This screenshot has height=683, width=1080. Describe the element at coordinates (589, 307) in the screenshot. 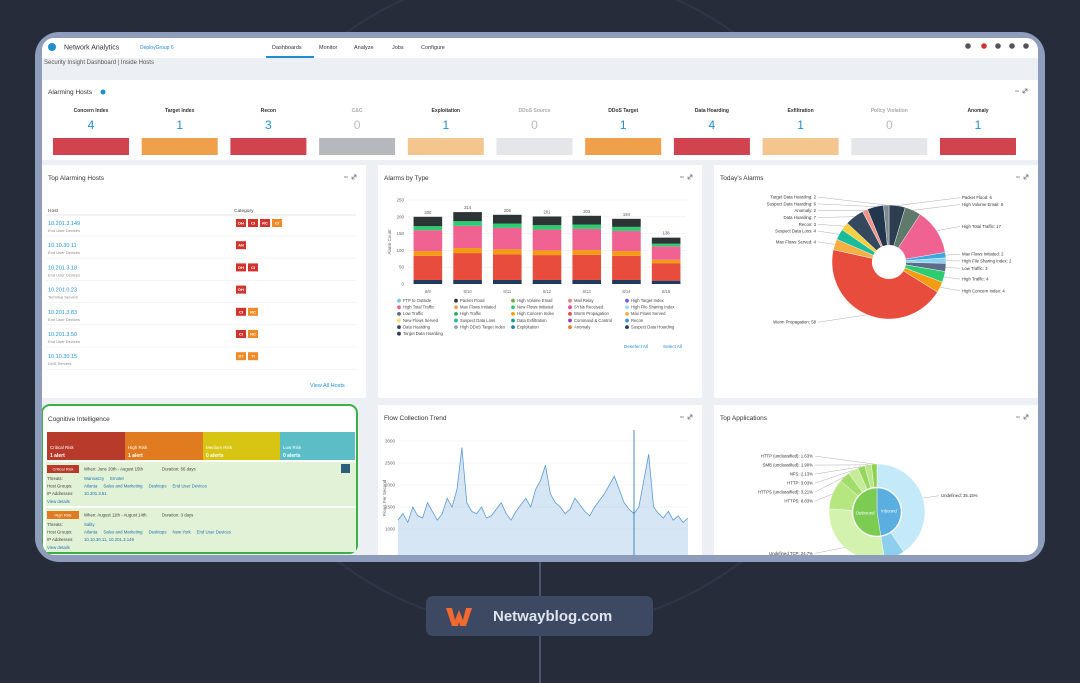

I see `legend-label: SYNs Received` at that location.